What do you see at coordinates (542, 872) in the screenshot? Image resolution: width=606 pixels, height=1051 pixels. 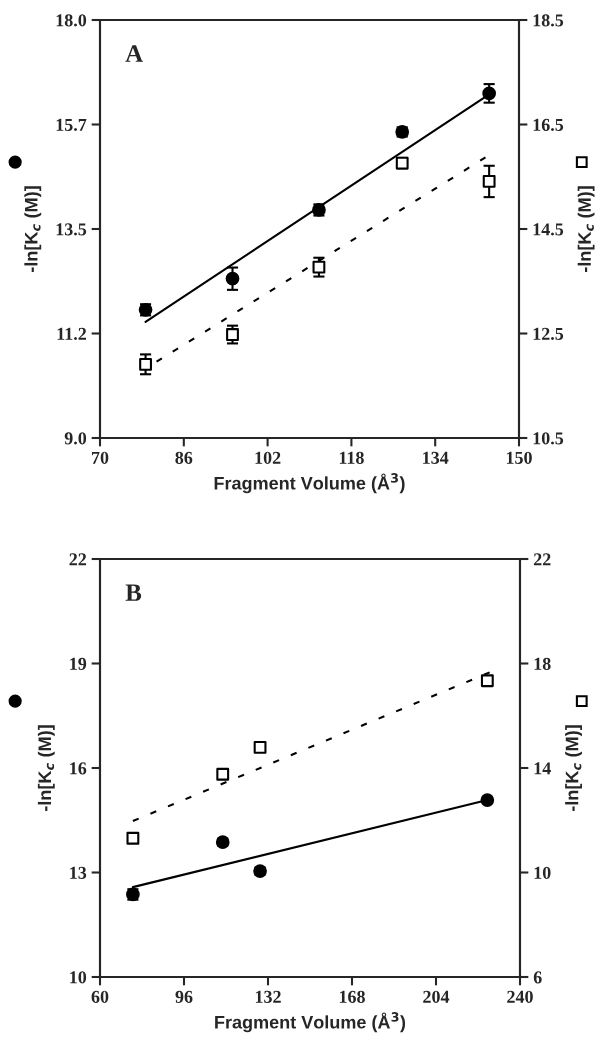 I see `y2-tick-label: 10` at bounding box center [542, 872].